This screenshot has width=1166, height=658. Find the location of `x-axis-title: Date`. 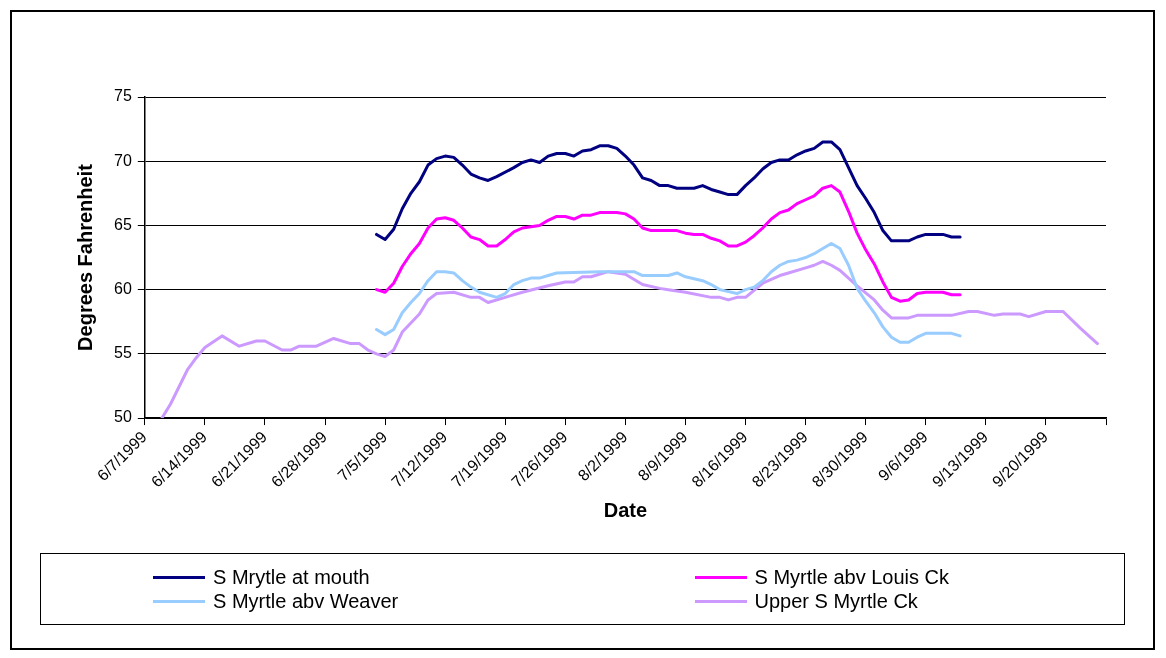

x-axis-title: Date is located at coordinates (625, 509).